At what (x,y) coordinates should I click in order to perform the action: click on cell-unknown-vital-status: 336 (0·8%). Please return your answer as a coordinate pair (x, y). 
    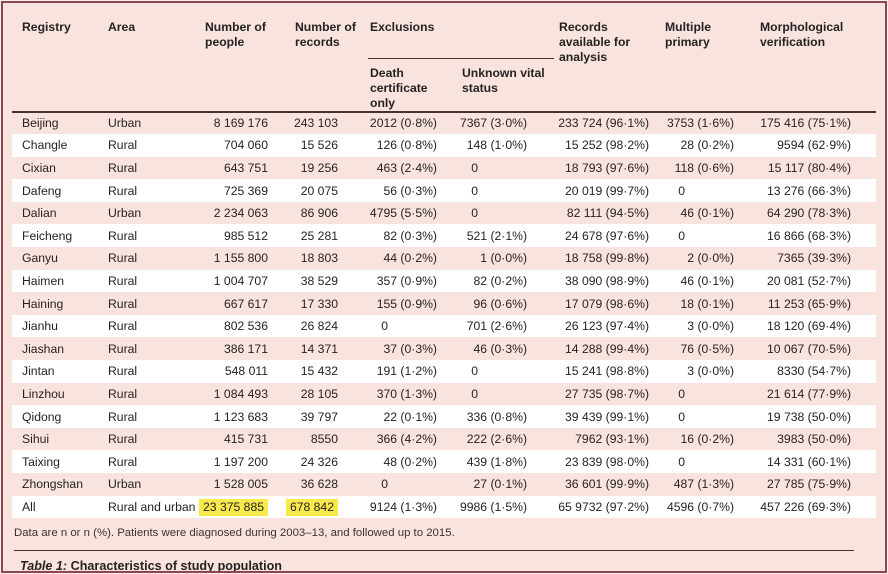
    Looking at the image, I should click on (497, 416).